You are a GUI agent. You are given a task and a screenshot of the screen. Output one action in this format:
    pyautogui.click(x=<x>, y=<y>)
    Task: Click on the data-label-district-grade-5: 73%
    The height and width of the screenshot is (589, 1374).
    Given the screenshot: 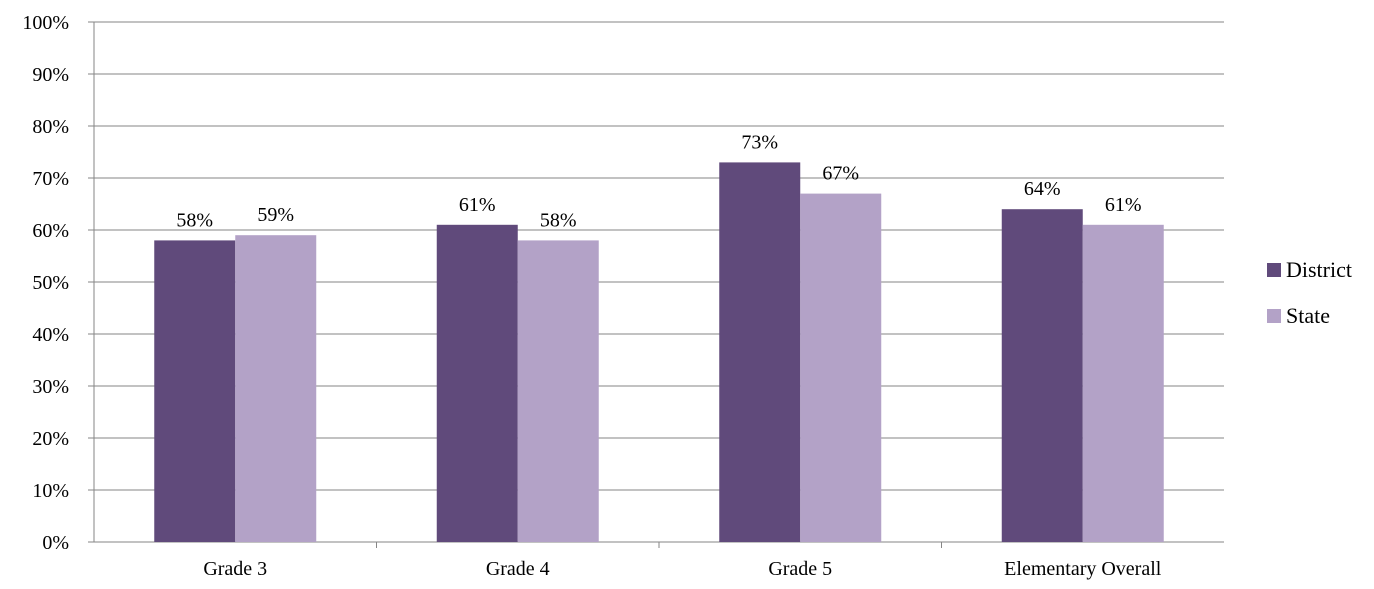 What is the action you would take?
    pyautogui.click(x=759, y=142)
    